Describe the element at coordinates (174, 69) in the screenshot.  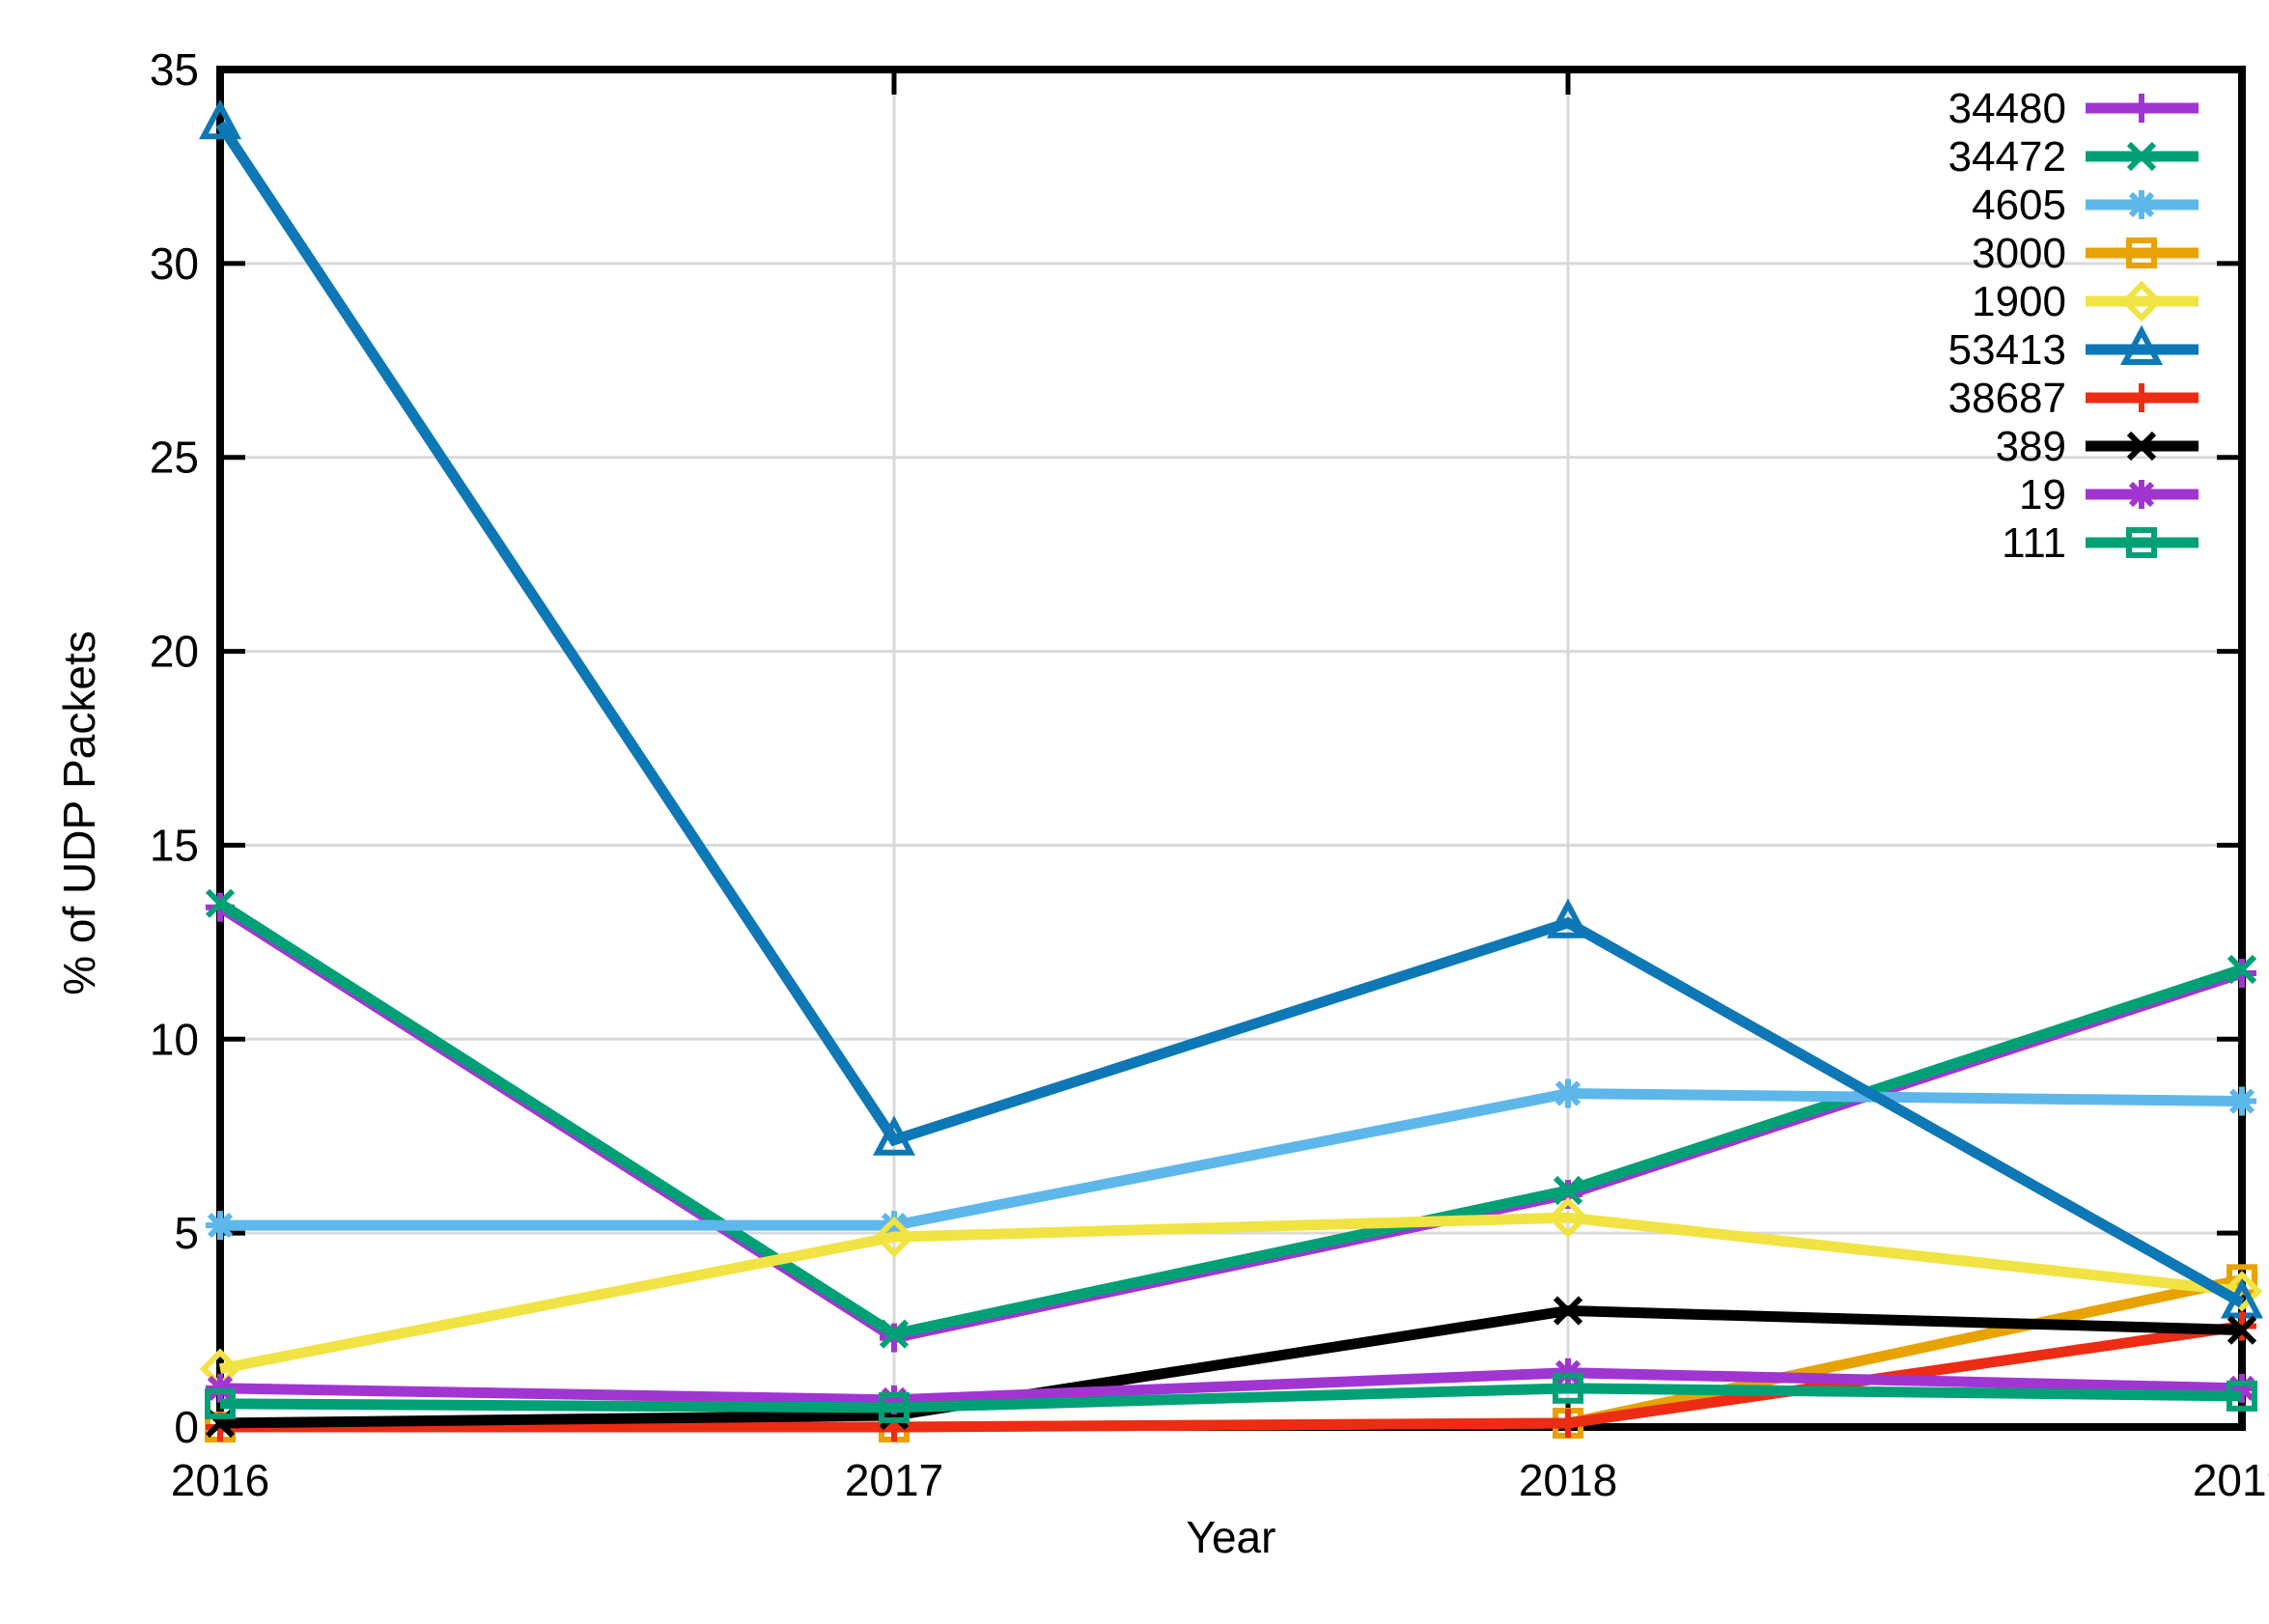
I see `y-tick-label-35: 35` at that location.